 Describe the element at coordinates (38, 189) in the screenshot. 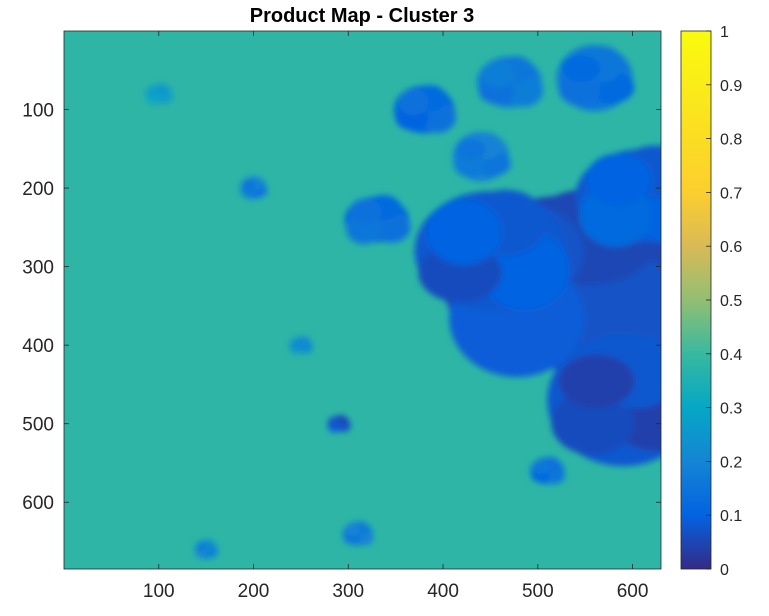

I see `y-tick-label: 200` at that location.